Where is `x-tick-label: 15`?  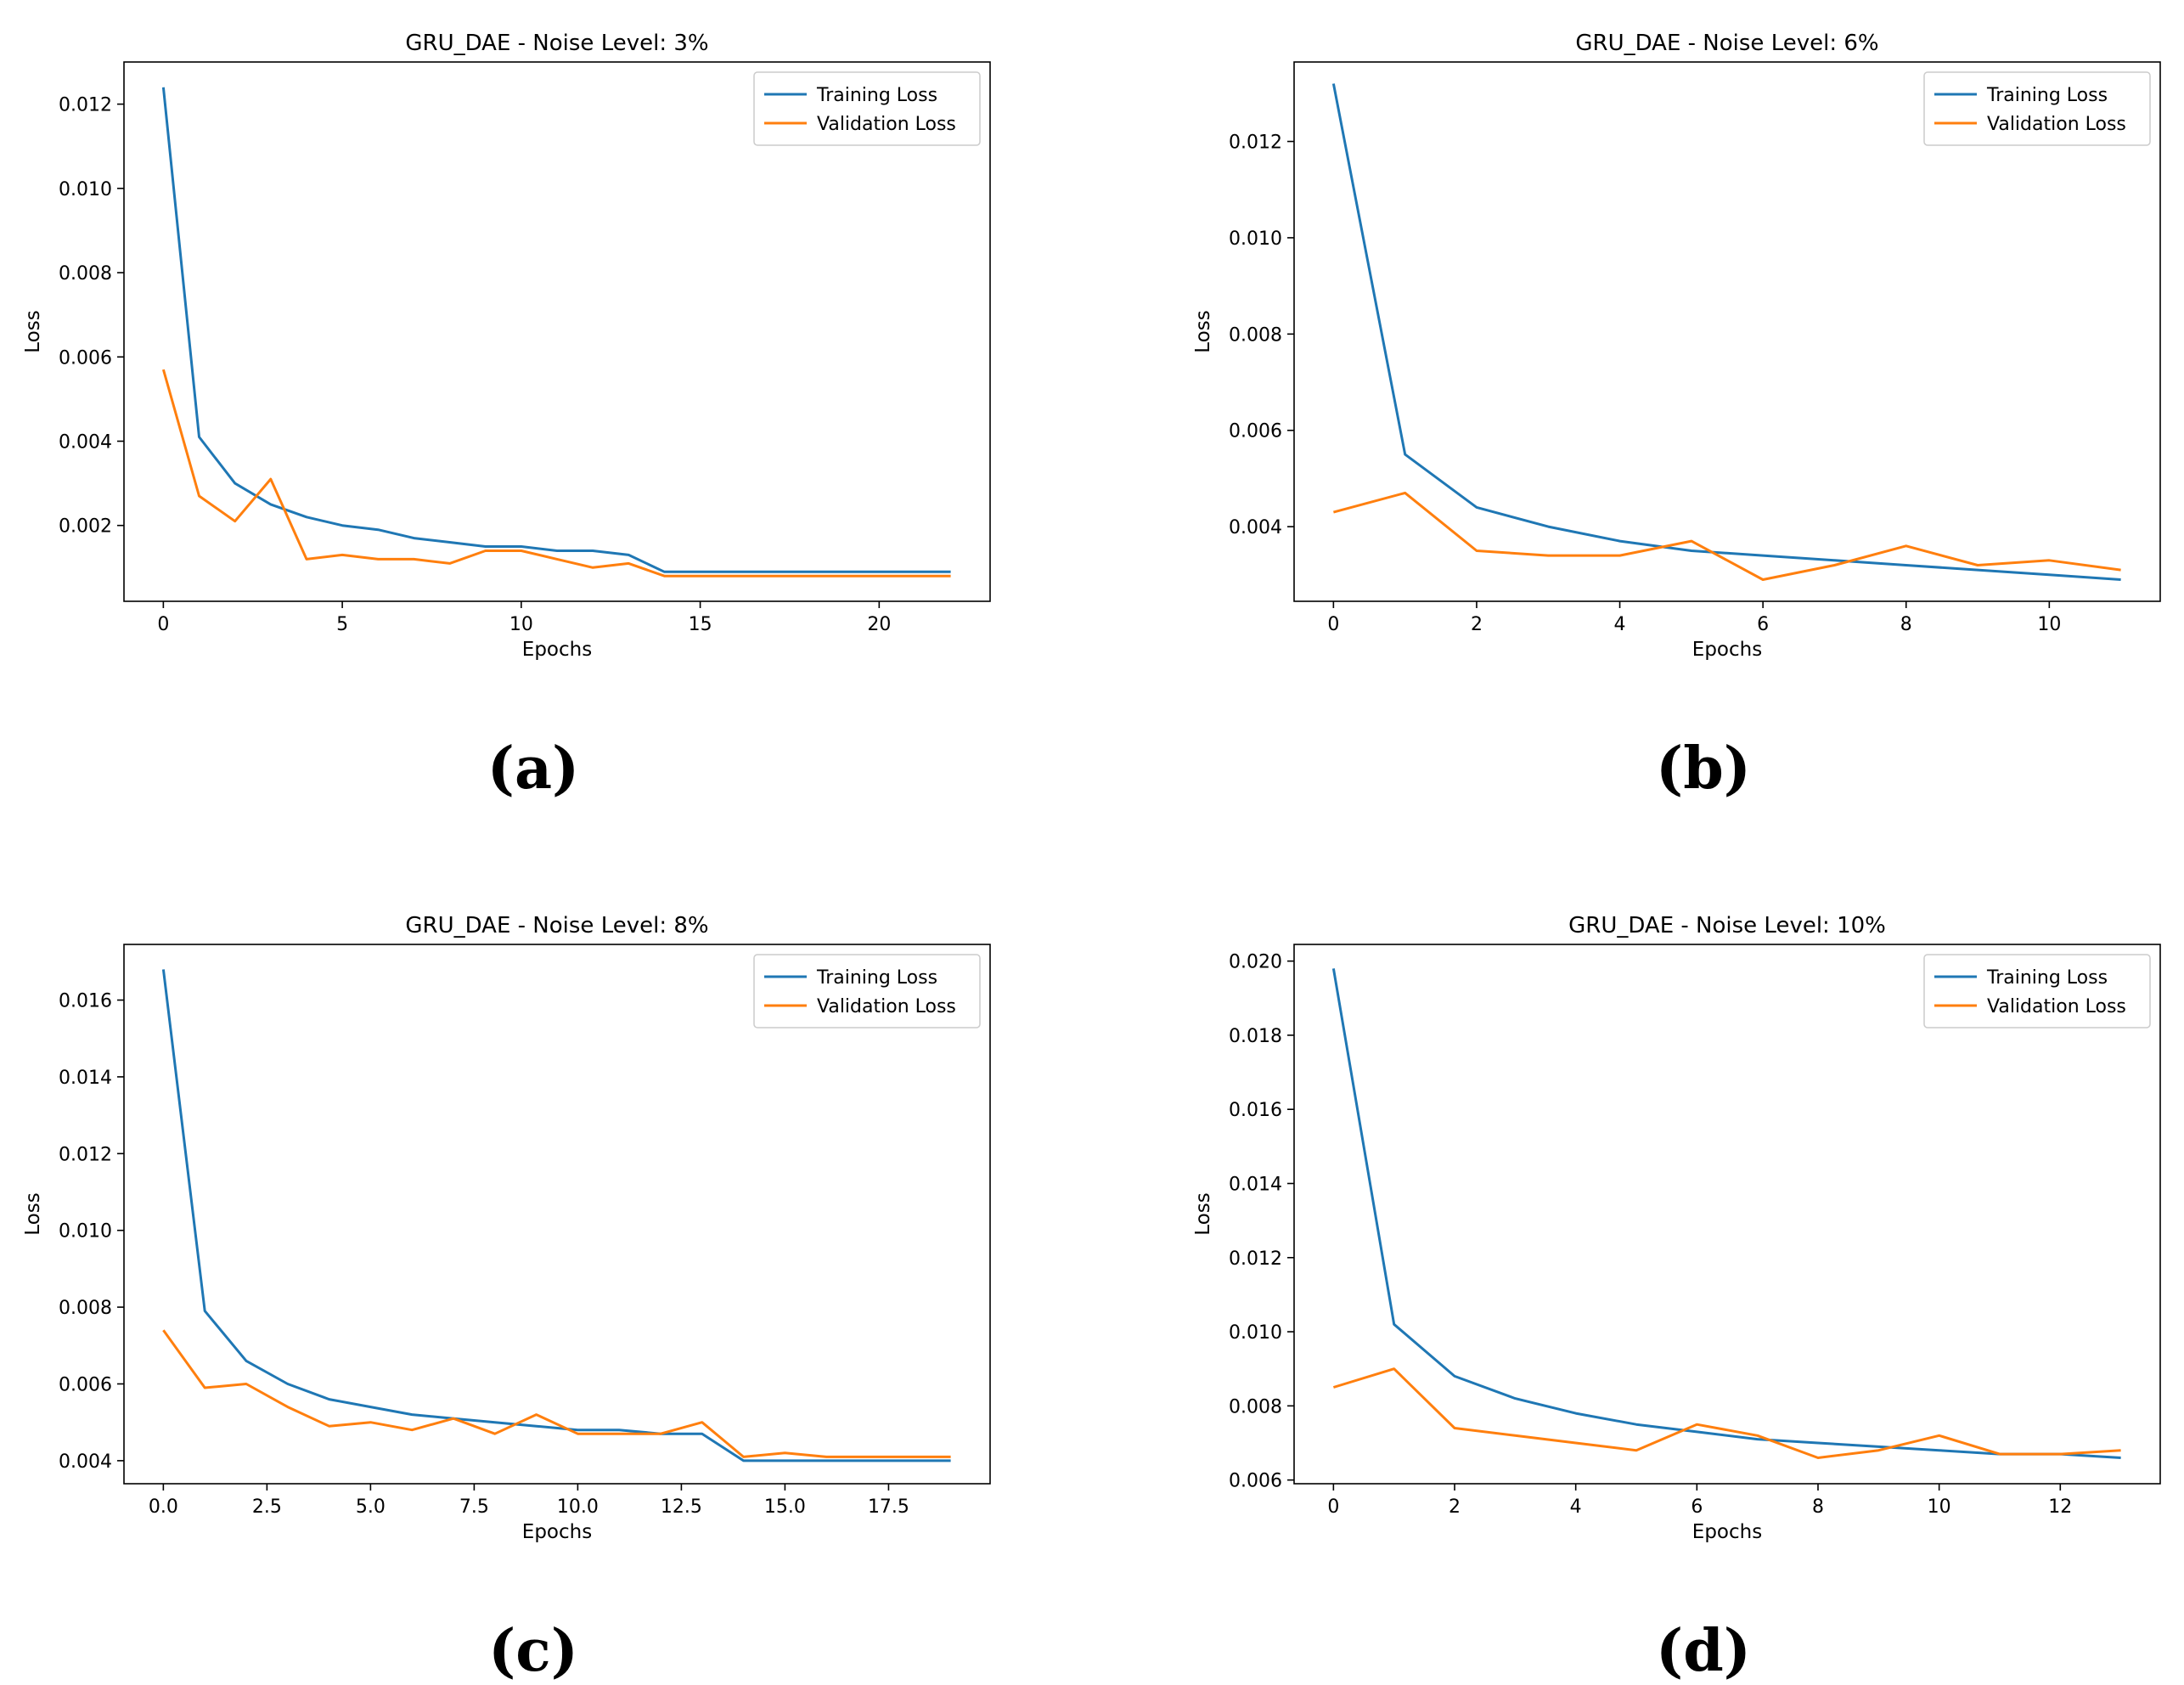 x-tick-label: 15 is located at coordinates (700, 624).